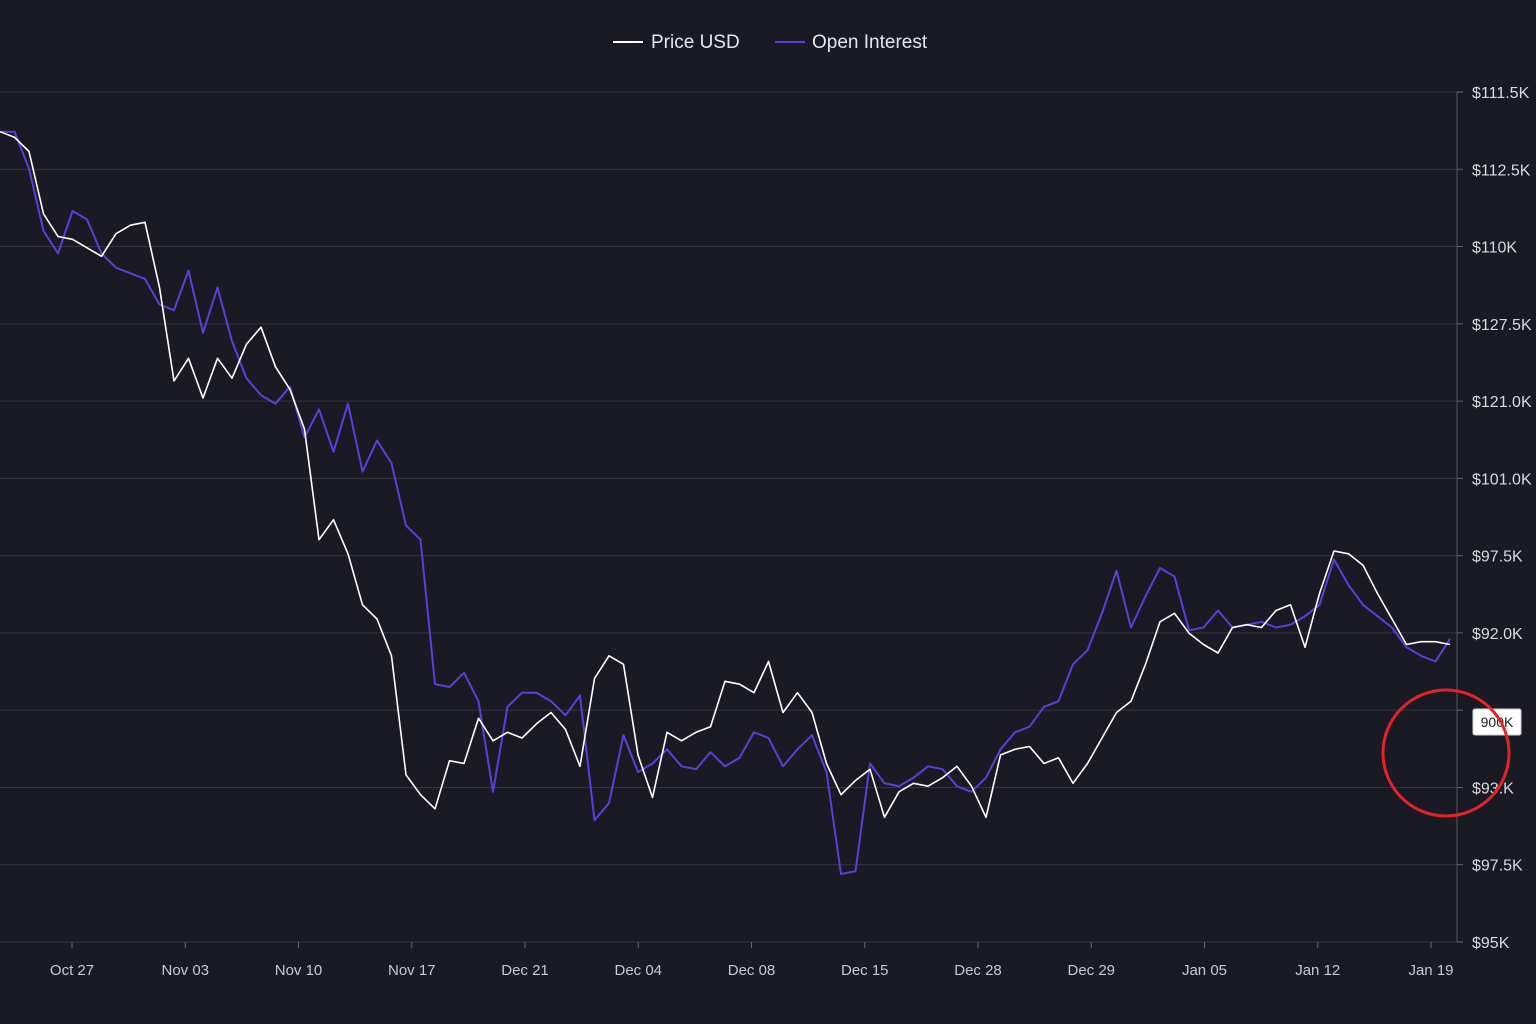 The image size is (1536, 1024). Describe the element at coordinates (1501, 93) in the screenshot. I see `y-tick-label: $111.5K` at that location.